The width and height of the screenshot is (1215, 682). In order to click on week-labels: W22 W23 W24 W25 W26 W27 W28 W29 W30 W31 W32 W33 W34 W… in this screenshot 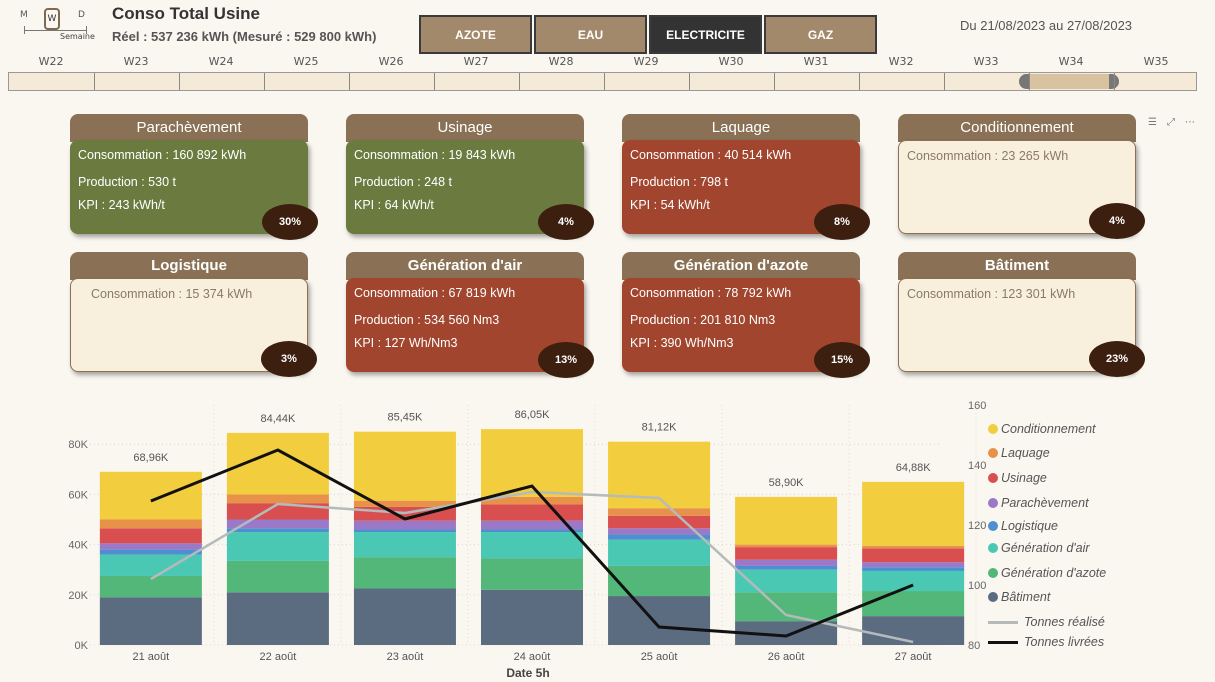, I will do `click(602, 63)`.